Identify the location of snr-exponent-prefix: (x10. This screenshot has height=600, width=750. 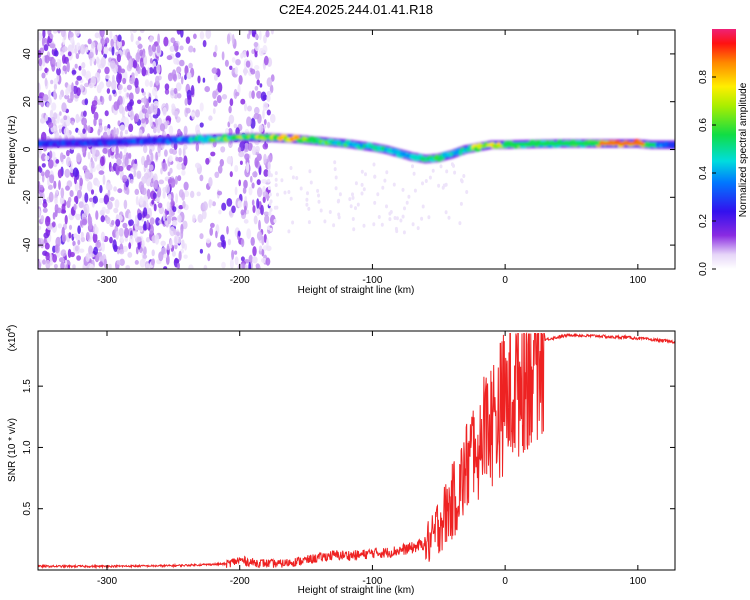
(12, 341).